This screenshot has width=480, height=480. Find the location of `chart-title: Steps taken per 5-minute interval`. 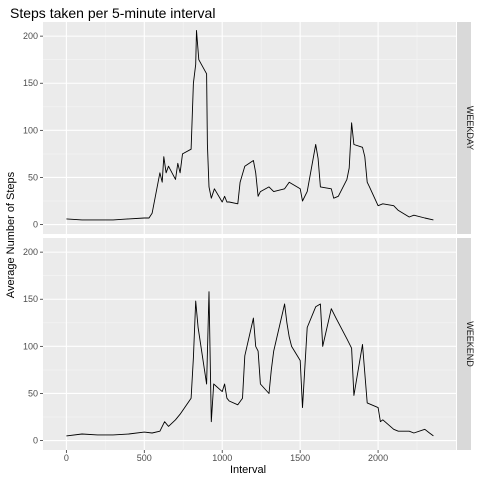

chart-title: Steps taken per 5-minute interval is located at coordinates (112, 13).